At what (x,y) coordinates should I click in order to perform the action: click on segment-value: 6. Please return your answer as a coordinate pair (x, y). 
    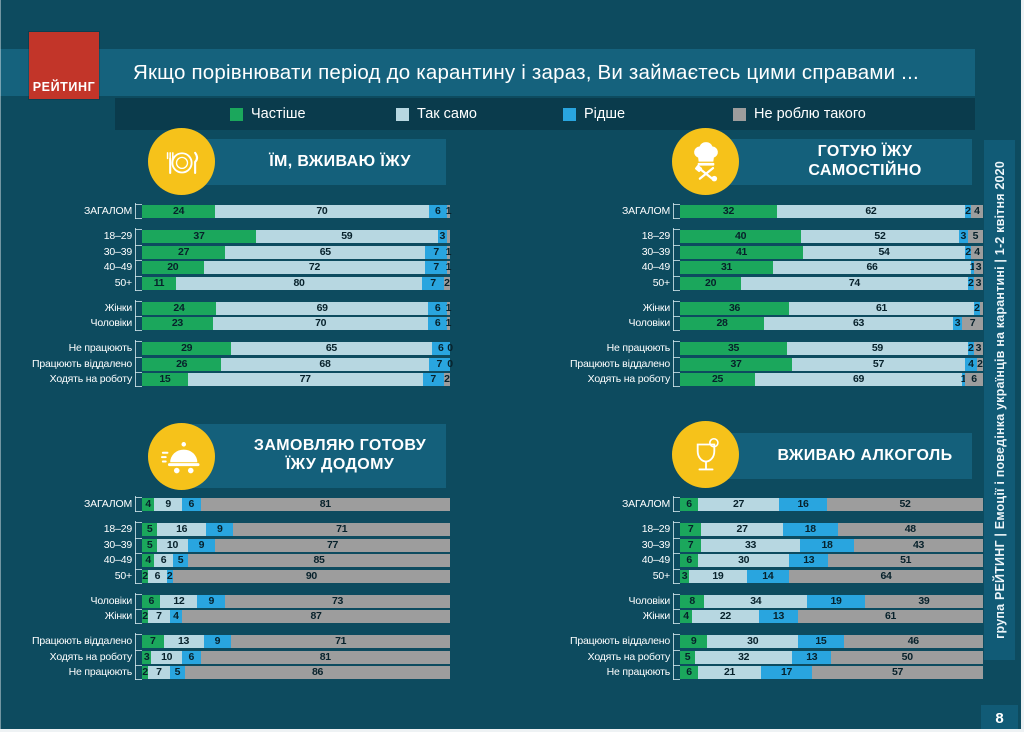
    Looking at the image, I should click on (689, 560).